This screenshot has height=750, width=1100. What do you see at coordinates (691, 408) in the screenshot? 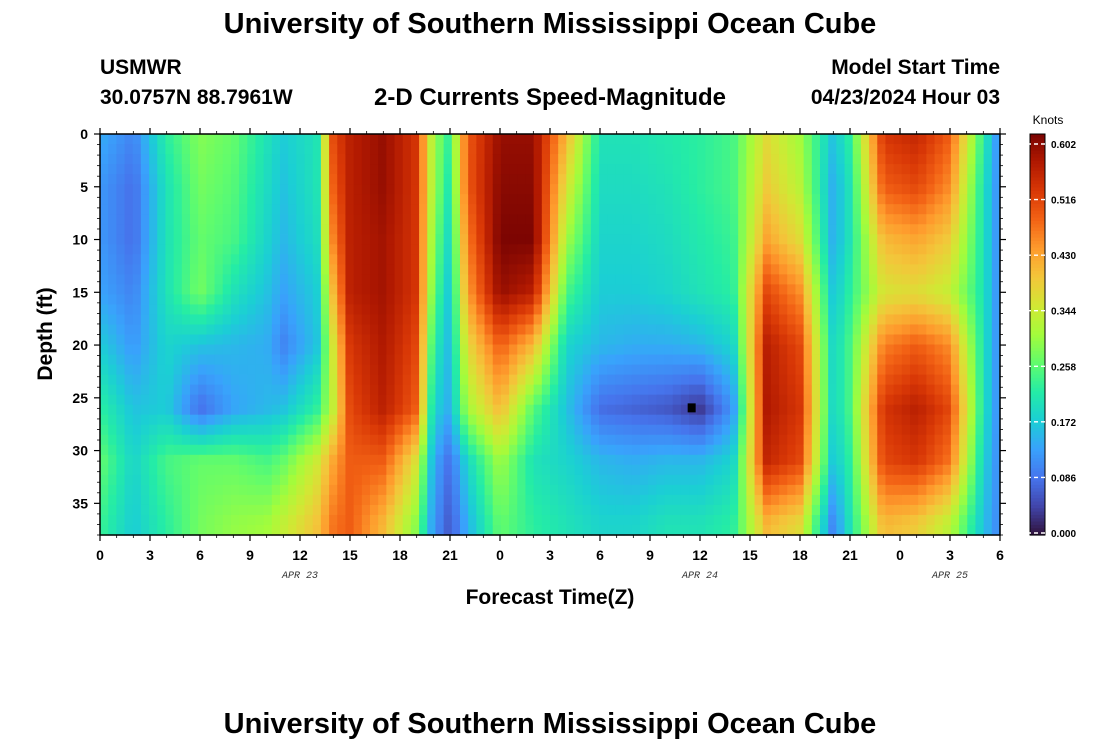
I see `minimum-speed-marker` at bounding box center [691, 408].